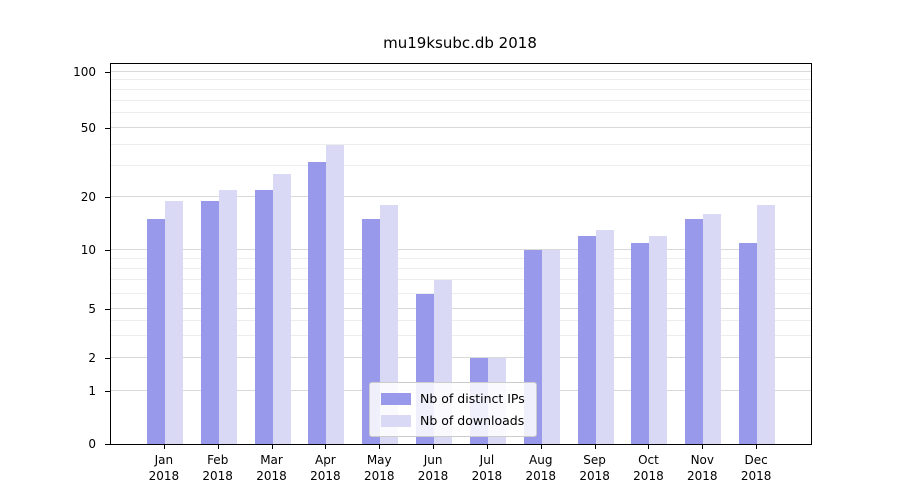 Image resolution: width=900 pixels, height=500 pixels. What do you see at coordinates (164, 468) in the screenshot?
I see `x-tick-label: Jan 2018` at bounding box center [164, 468].